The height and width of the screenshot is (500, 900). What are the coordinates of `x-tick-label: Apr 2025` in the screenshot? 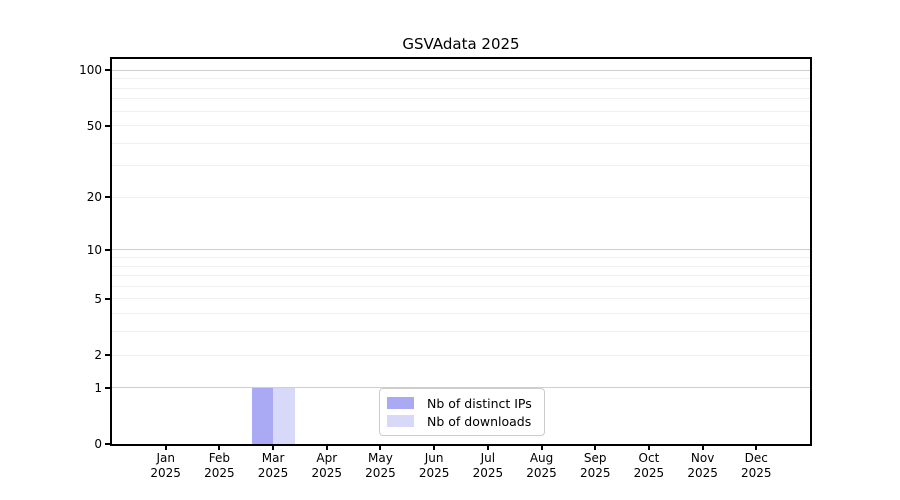 It's located at (327, 466).